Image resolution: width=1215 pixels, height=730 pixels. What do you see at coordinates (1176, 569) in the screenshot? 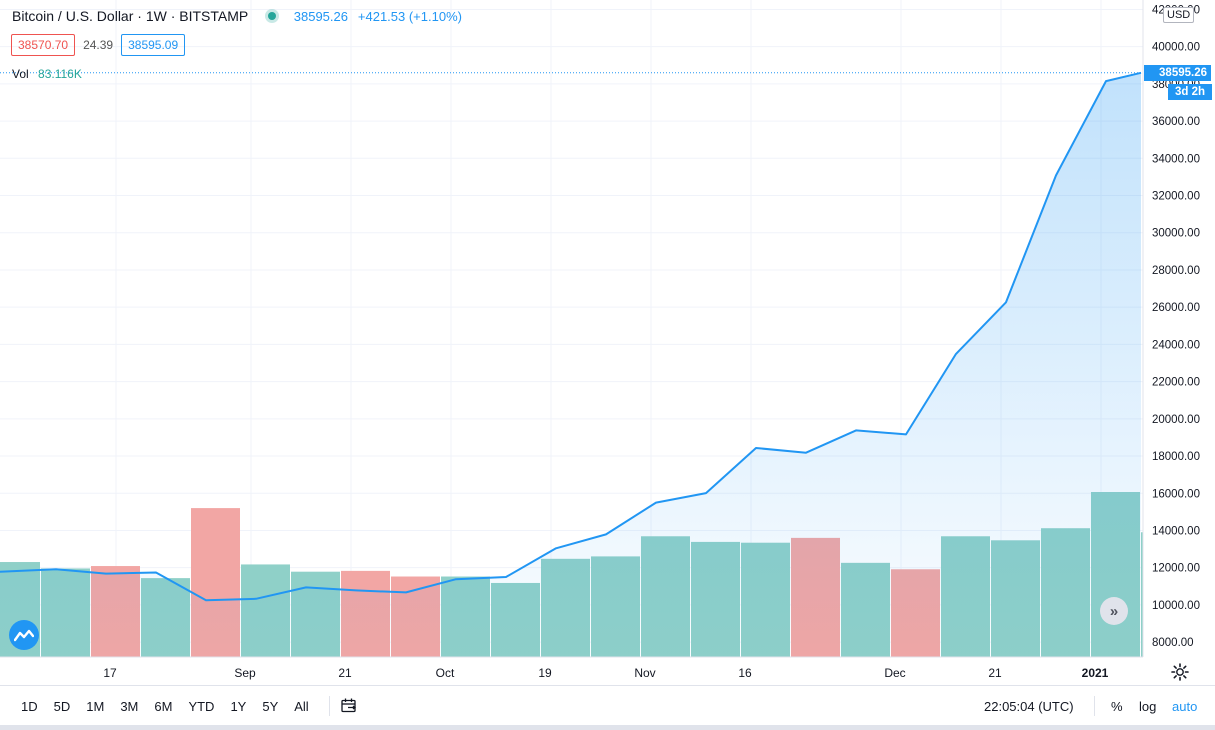
I see `price-tick-label: 12000.00` at bounding box center [1176, 569].